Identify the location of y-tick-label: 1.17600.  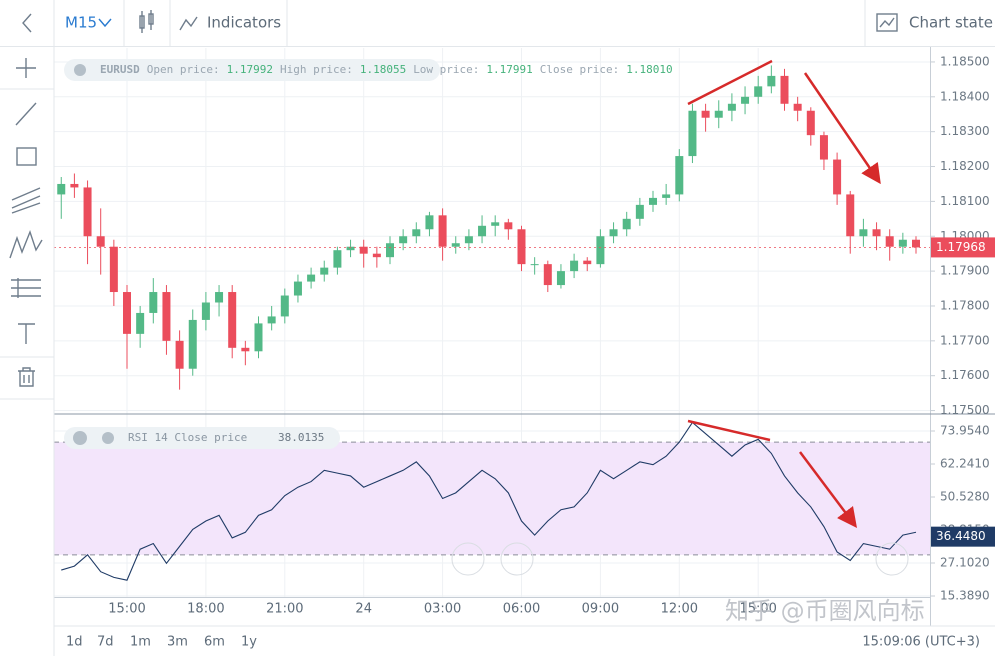
(965, 375).